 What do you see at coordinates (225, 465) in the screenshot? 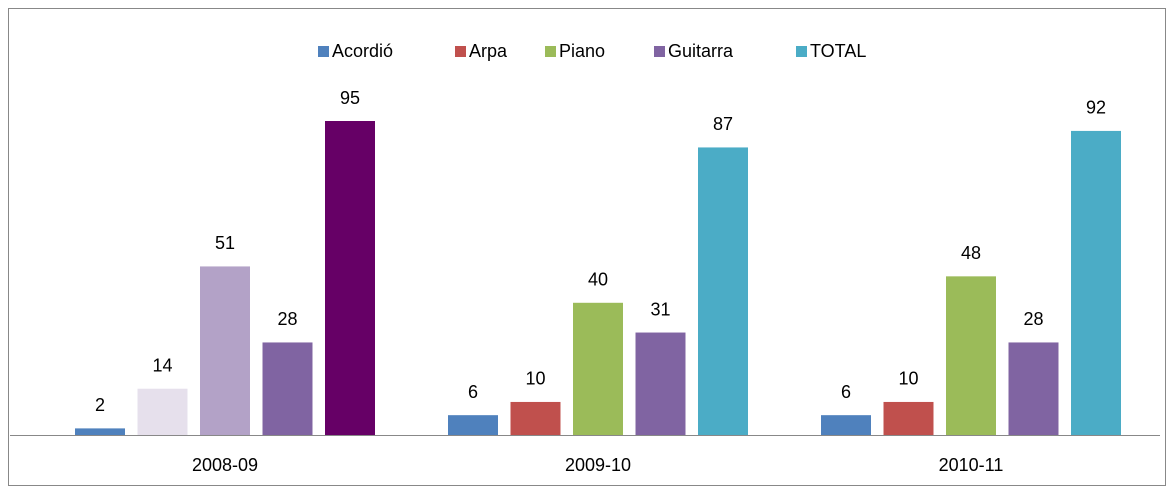
I see `x-tick-label: 2008-09` at bounding box center [225, 465].